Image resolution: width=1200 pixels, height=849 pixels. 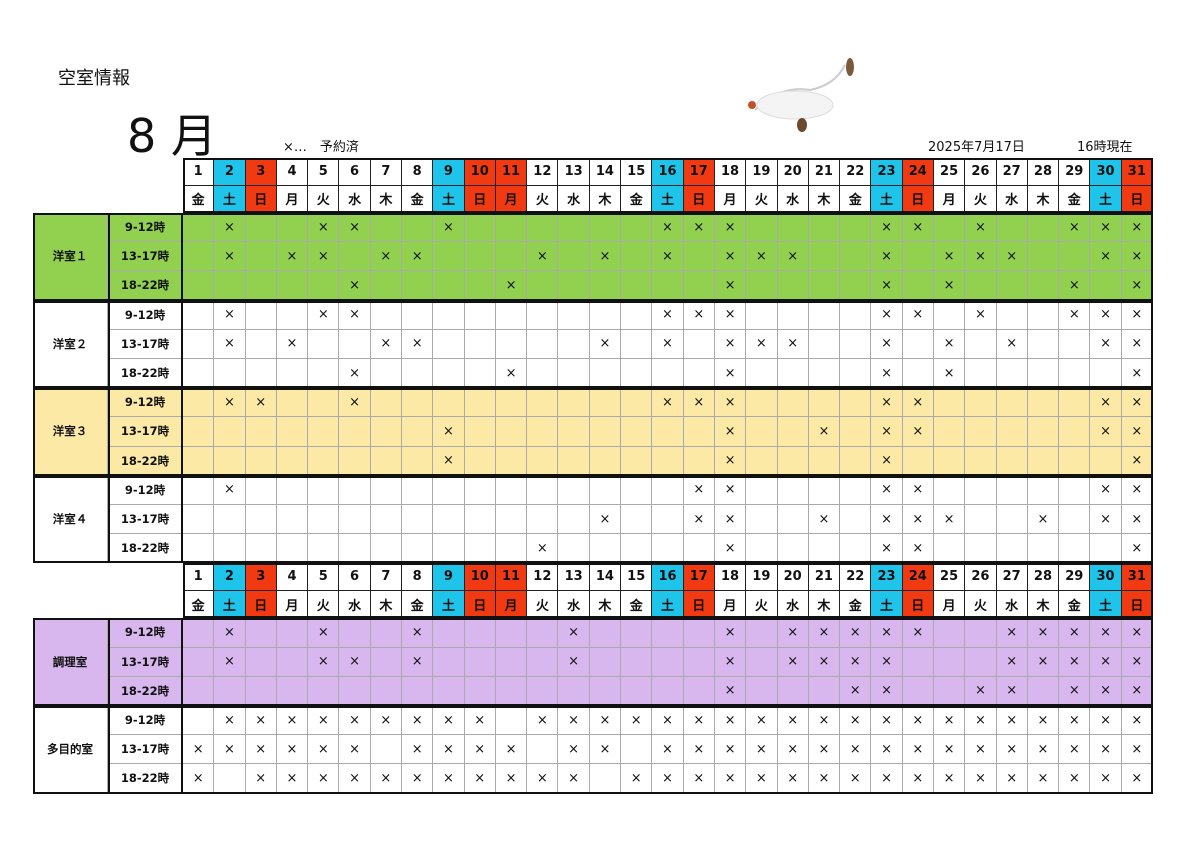 I want to click on day-number: 2, so click(x=230, y=172).